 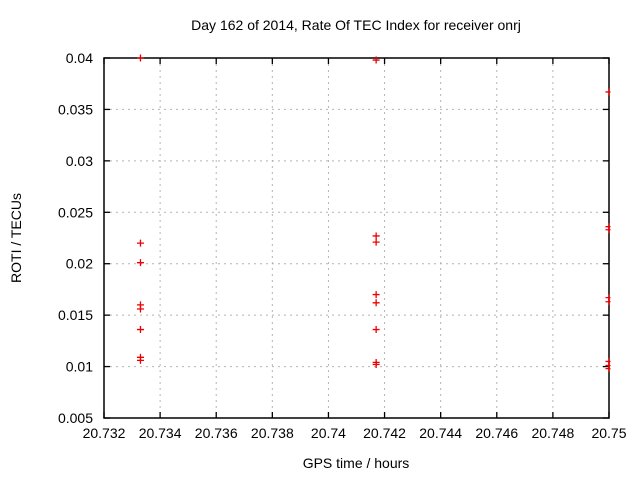 I want to click on y-tick-label: 0.025, so click(x=75, y=212).